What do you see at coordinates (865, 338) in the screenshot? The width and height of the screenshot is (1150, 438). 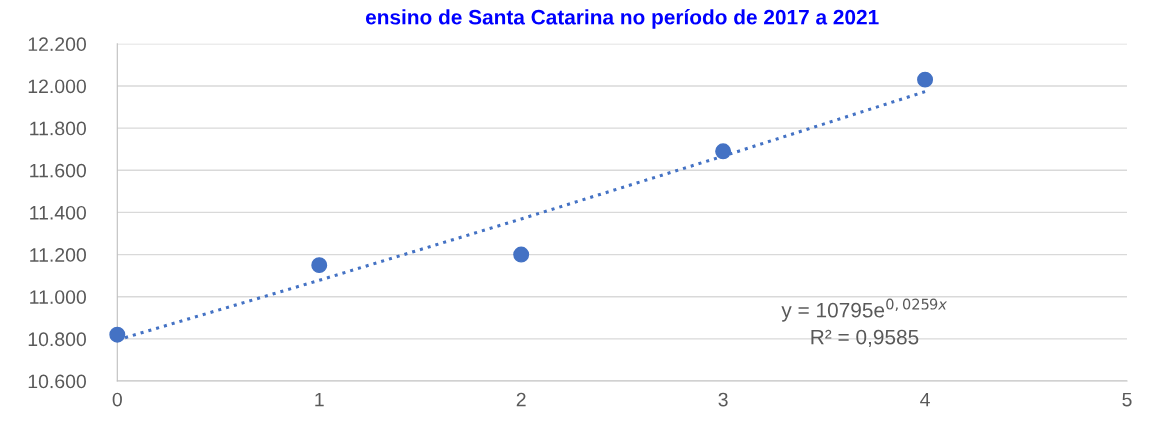 I see `annotation: R² = 0,9585` at bounding box center [865, 338].